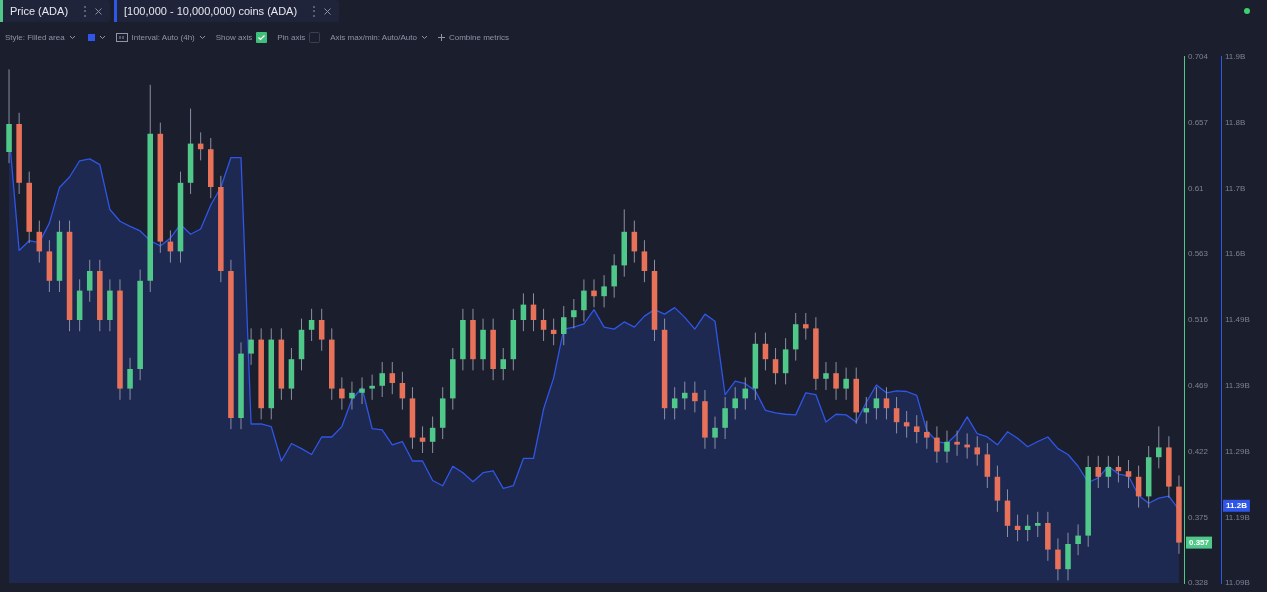 The height and width of the screenshot is (592, 1267). I want to click on y-tick-label: 0.61, so click(1196, 188).